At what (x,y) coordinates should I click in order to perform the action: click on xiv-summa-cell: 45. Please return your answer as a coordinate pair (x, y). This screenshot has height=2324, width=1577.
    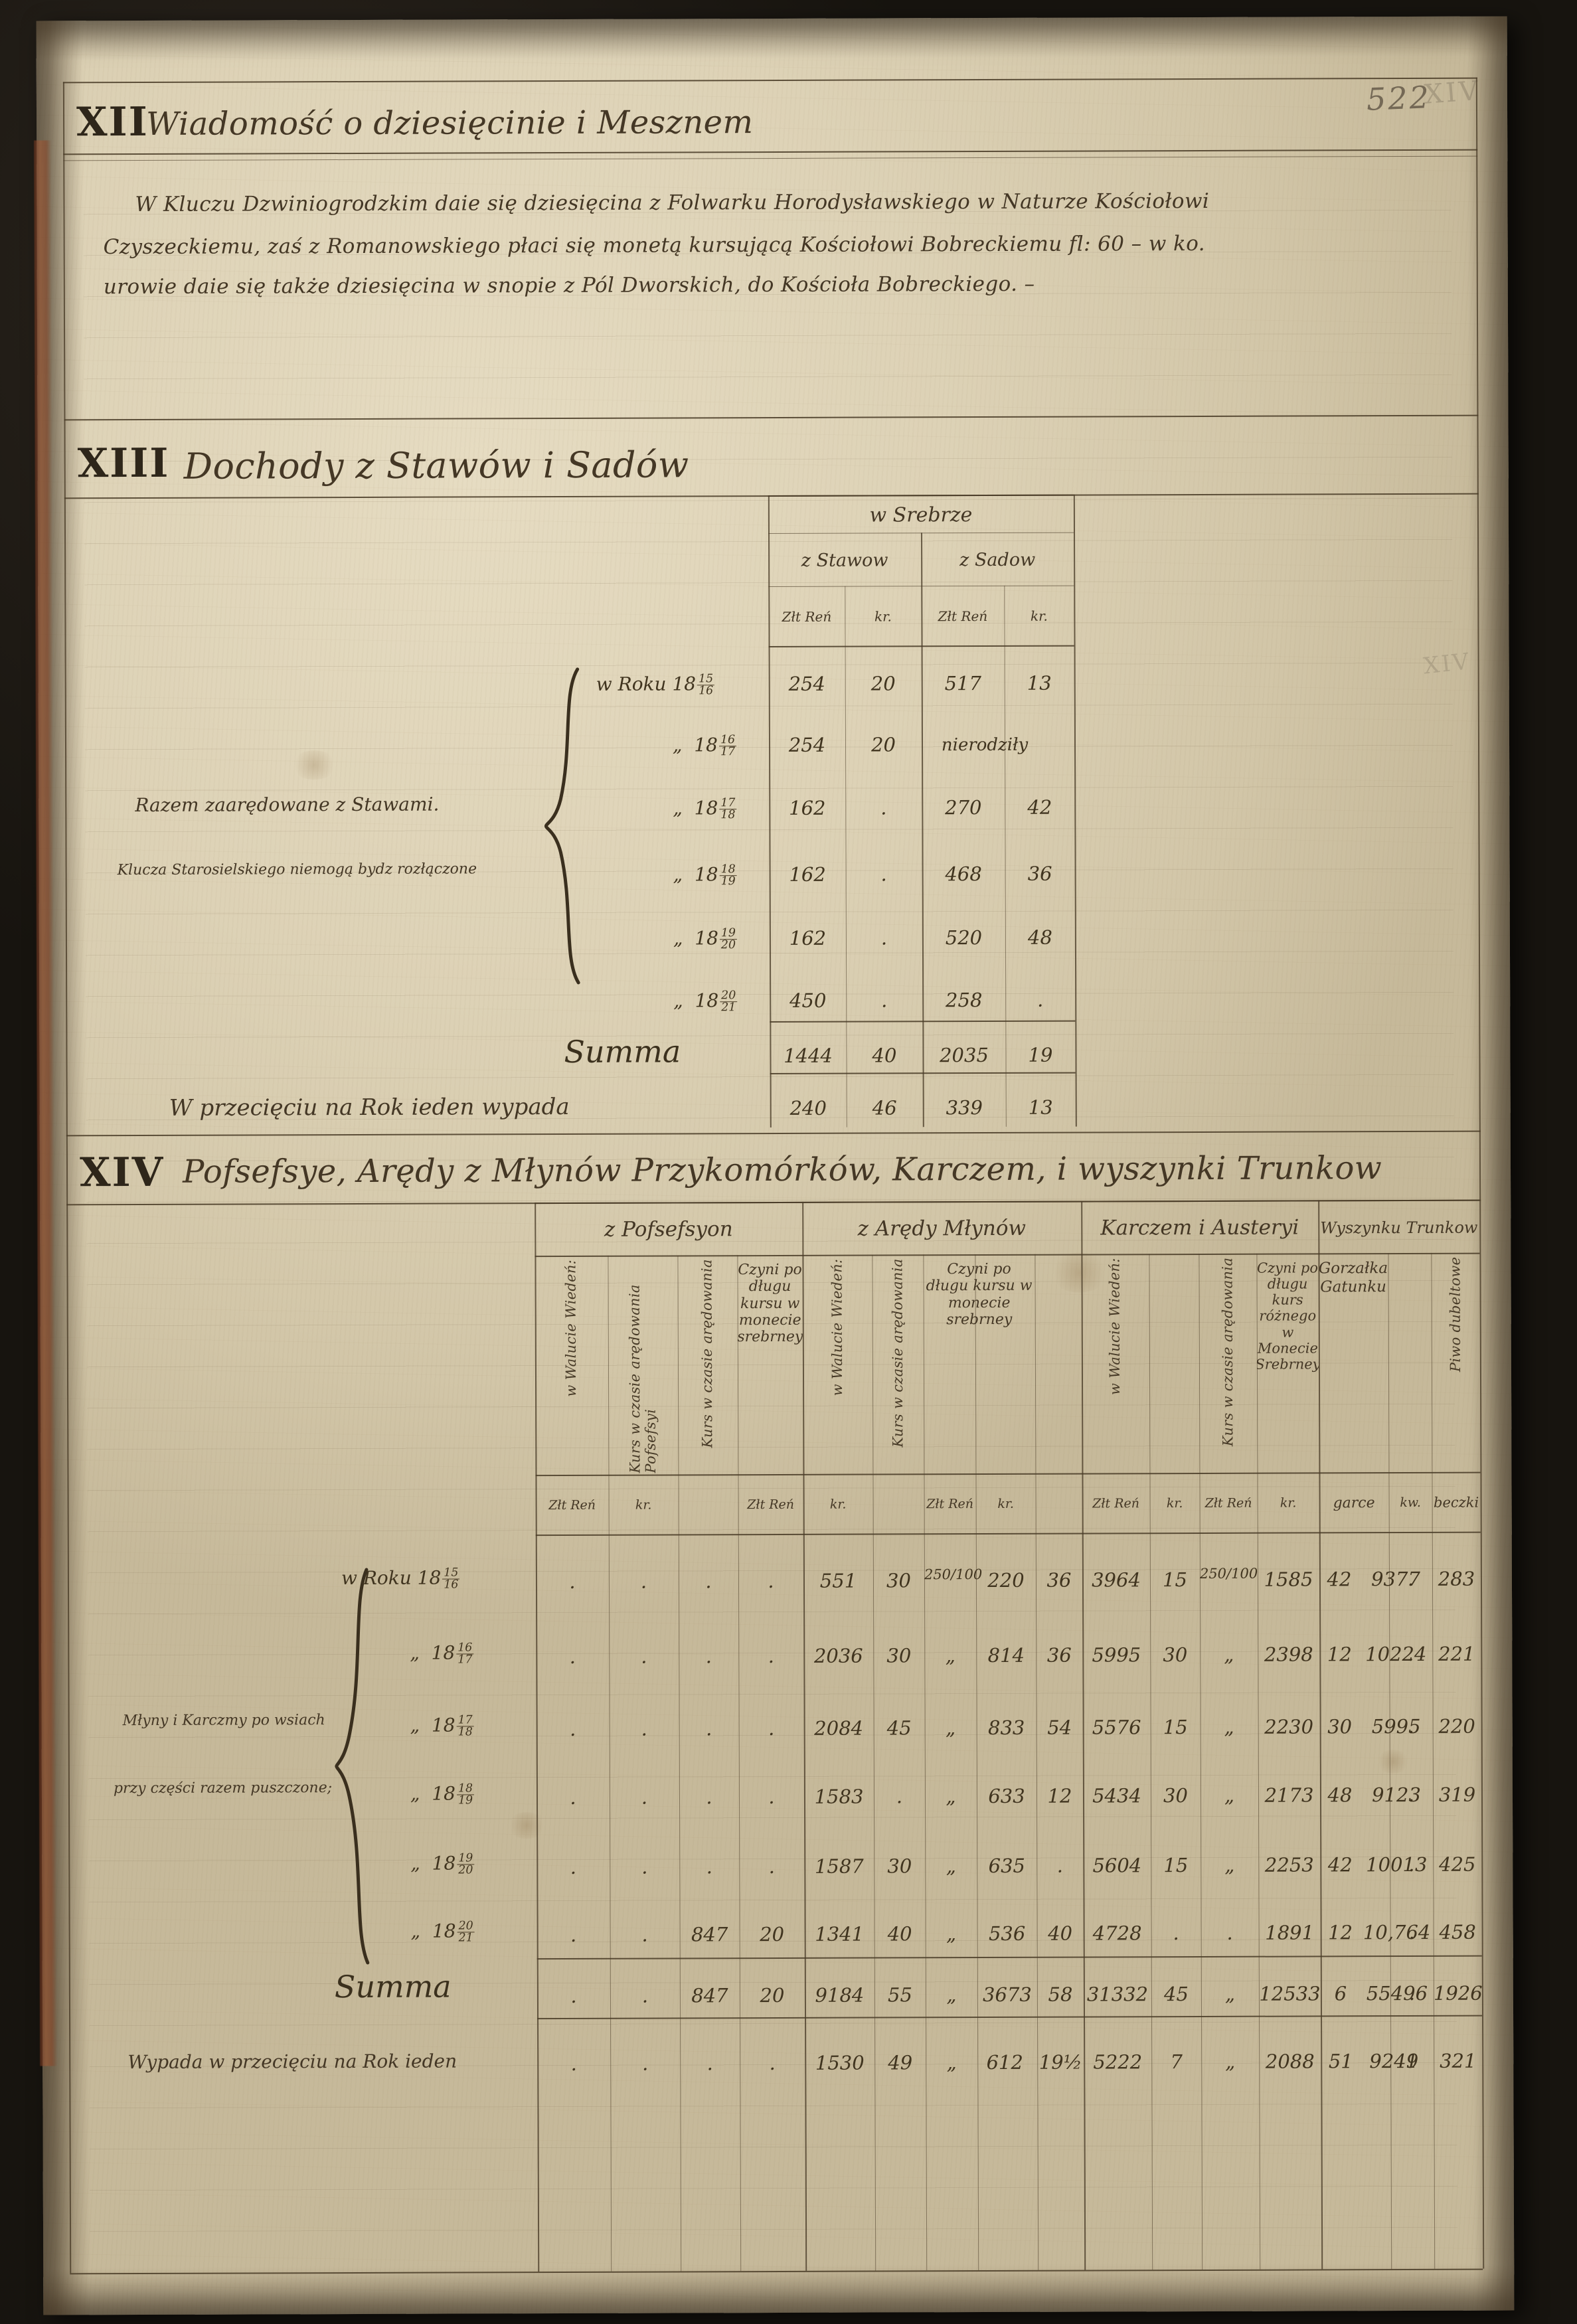
    Looking at the image, I should click on (1176, 1995).